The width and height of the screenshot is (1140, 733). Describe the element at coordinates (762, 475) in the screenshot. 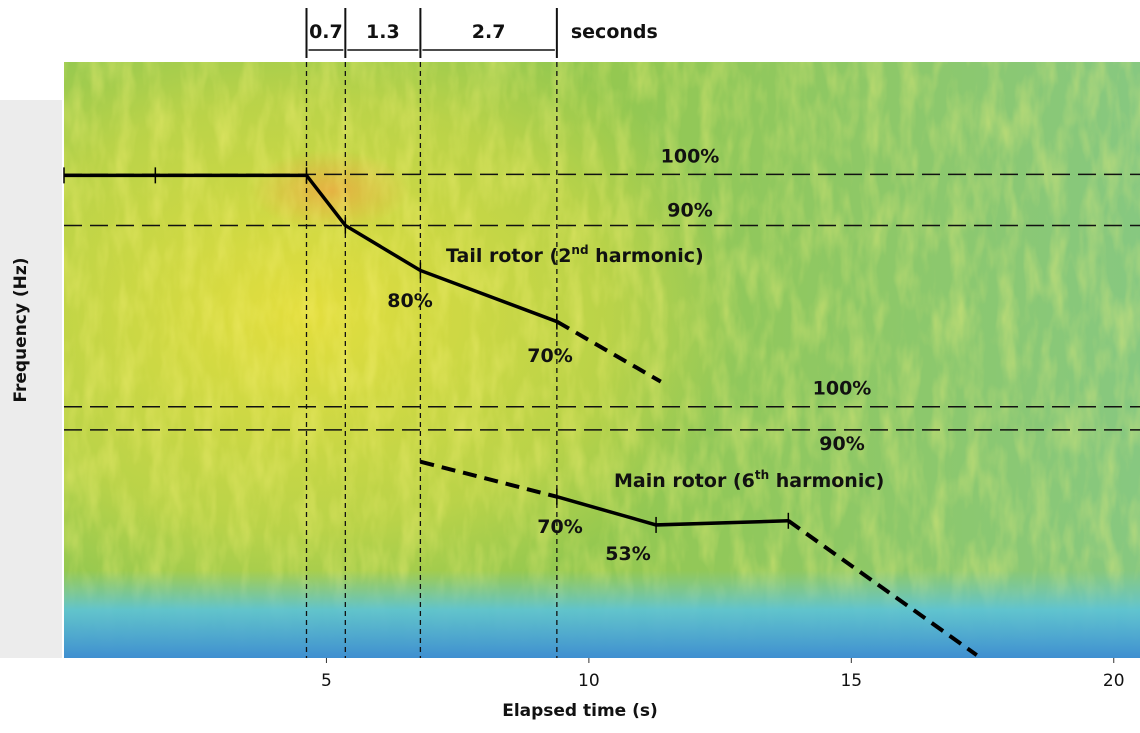

I see `curve-label-part: th` at that location.